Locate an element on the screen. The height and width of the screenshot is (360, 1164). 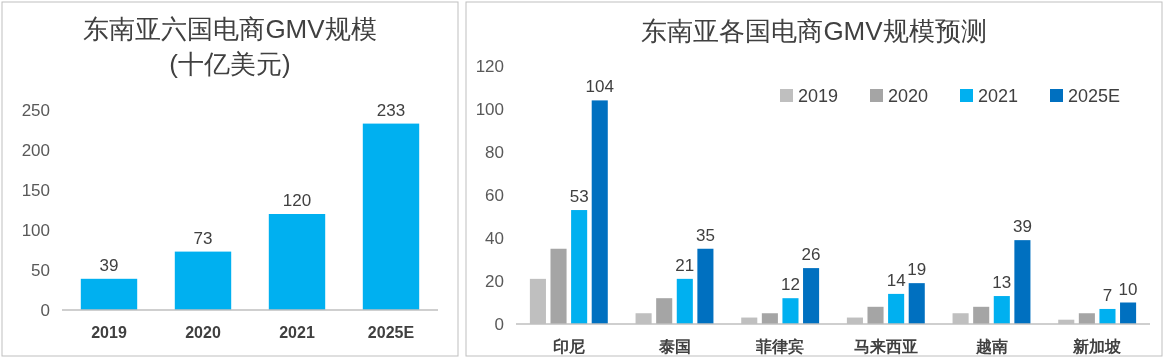
data-label: 13 is located at coordinates (1002, 283).